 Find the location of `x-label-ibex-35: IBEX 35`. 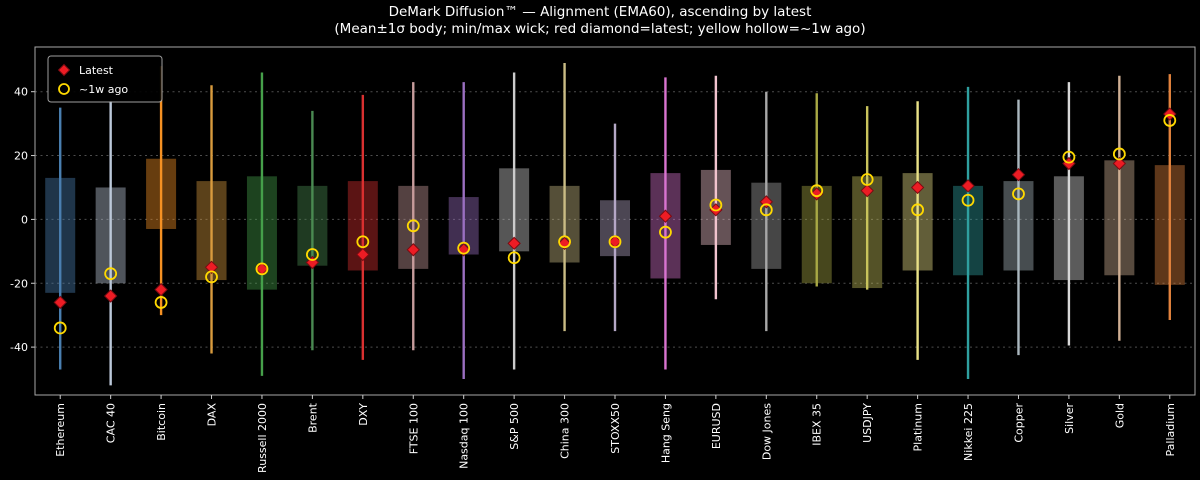

x-label-ibex-35: IBEX 35 is located at coordinates (817, 424).